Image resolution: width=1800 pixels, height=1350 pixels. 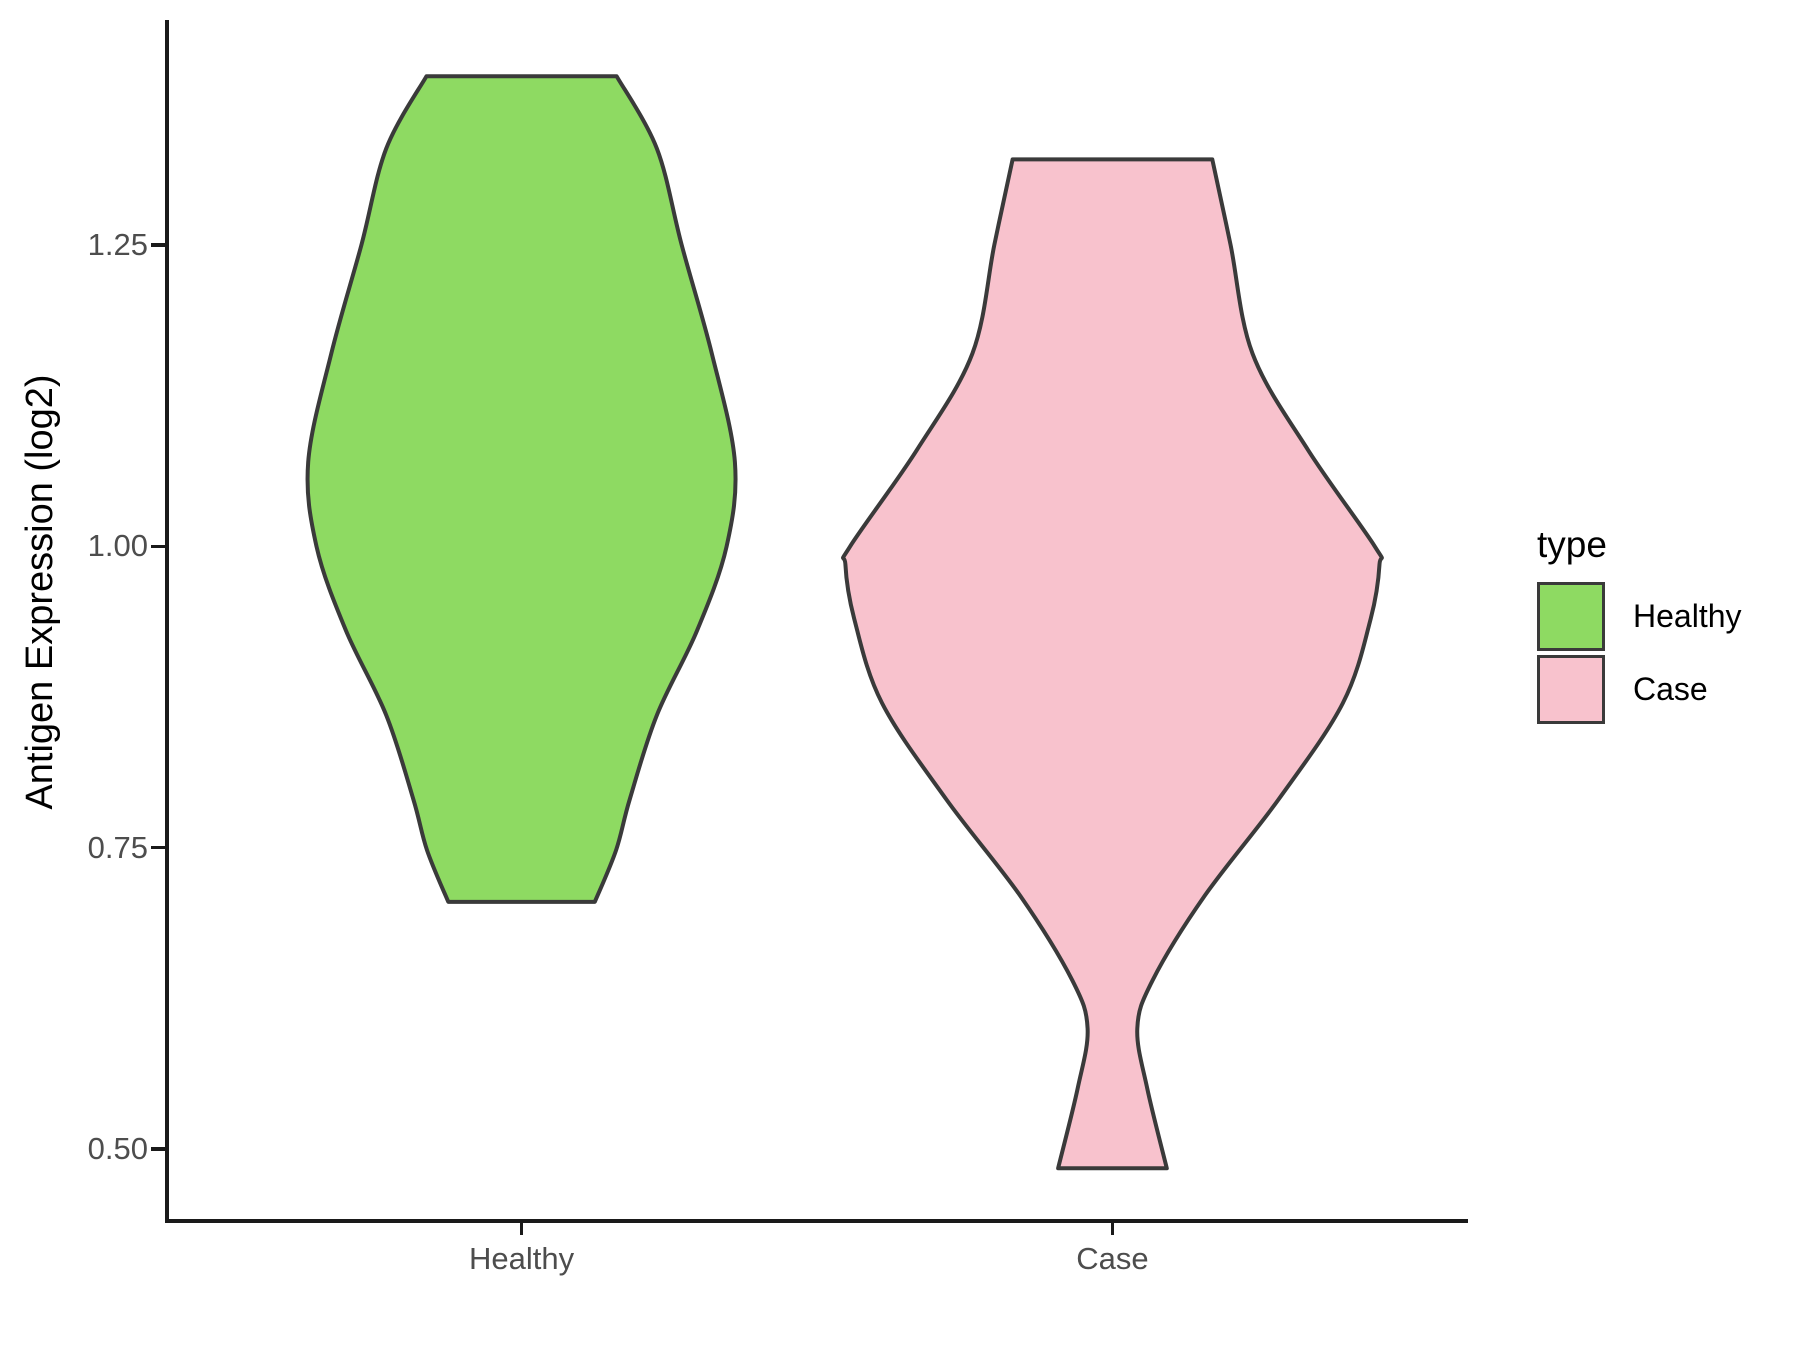 What do you see at coordinates (521, 1258) in the screenshot?
I see `x-tick-label-healthy: Healthy` at bounding box center [521, 1258].